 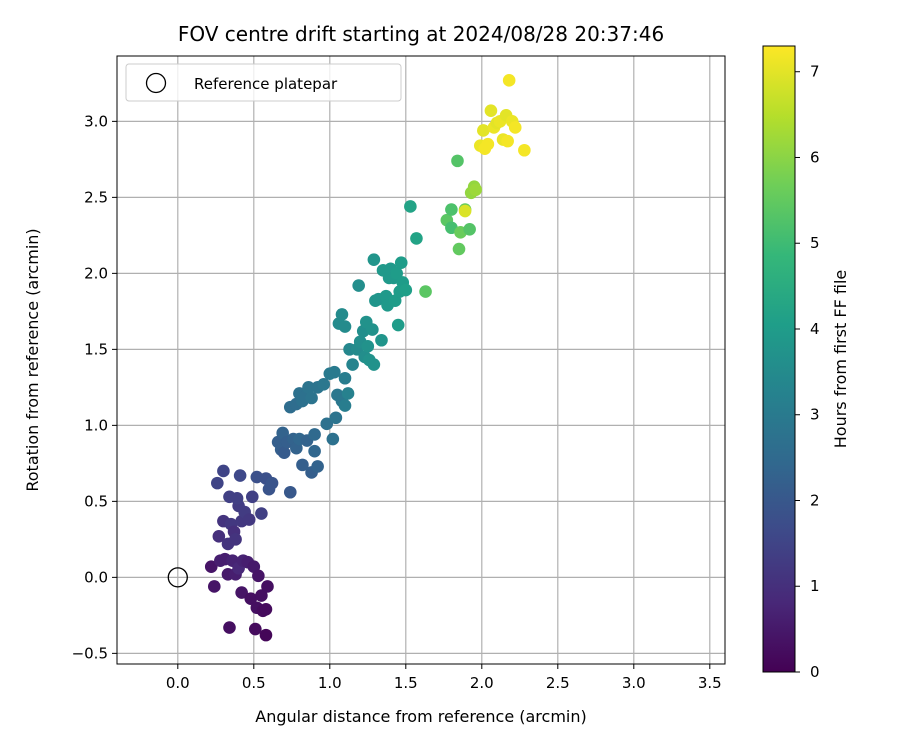 I want to click on x-axis-label: Angular distance from reference (arcmin), so click(x=420, y=716).